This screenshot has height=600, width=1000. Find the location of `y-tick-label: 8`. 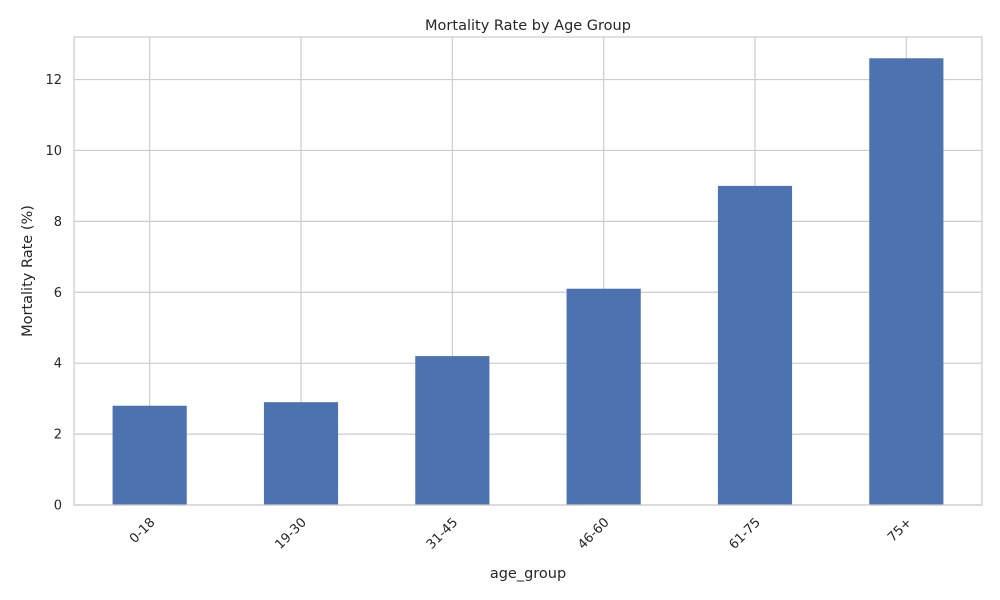

y-tick-label: 8 is located at coordinates (58, 222).